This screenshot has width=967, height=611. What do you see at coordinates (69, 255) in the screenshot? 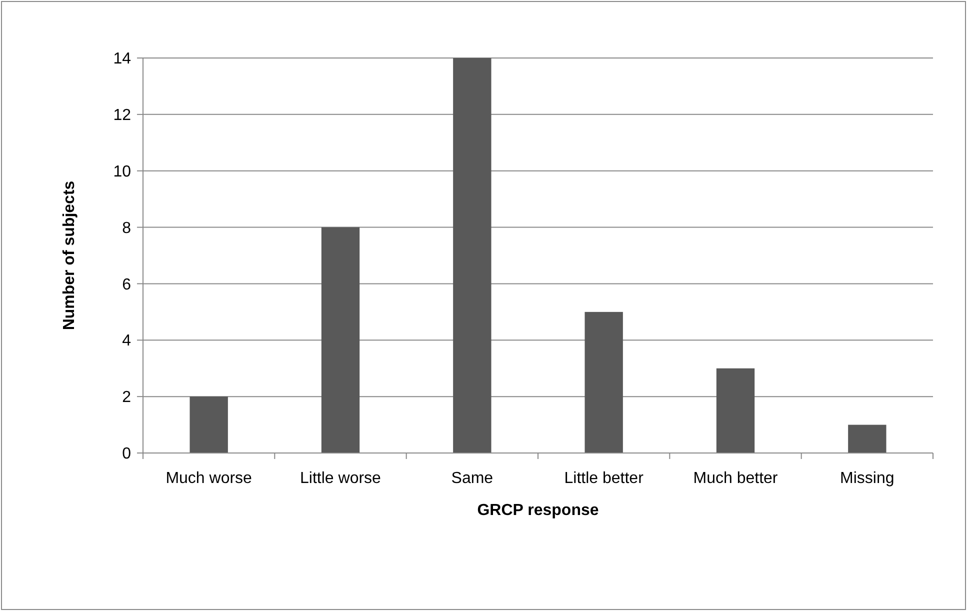
I see `y-axis-title: Number of subjects` at bounding box center [69, 255].